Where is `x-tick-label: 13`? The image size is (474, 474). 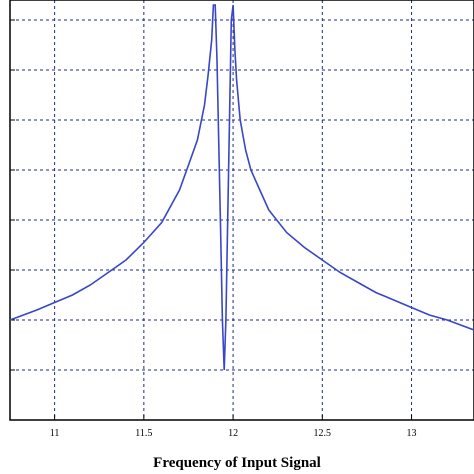 x-tick-label: 13 is located at coordinates (412, 433).